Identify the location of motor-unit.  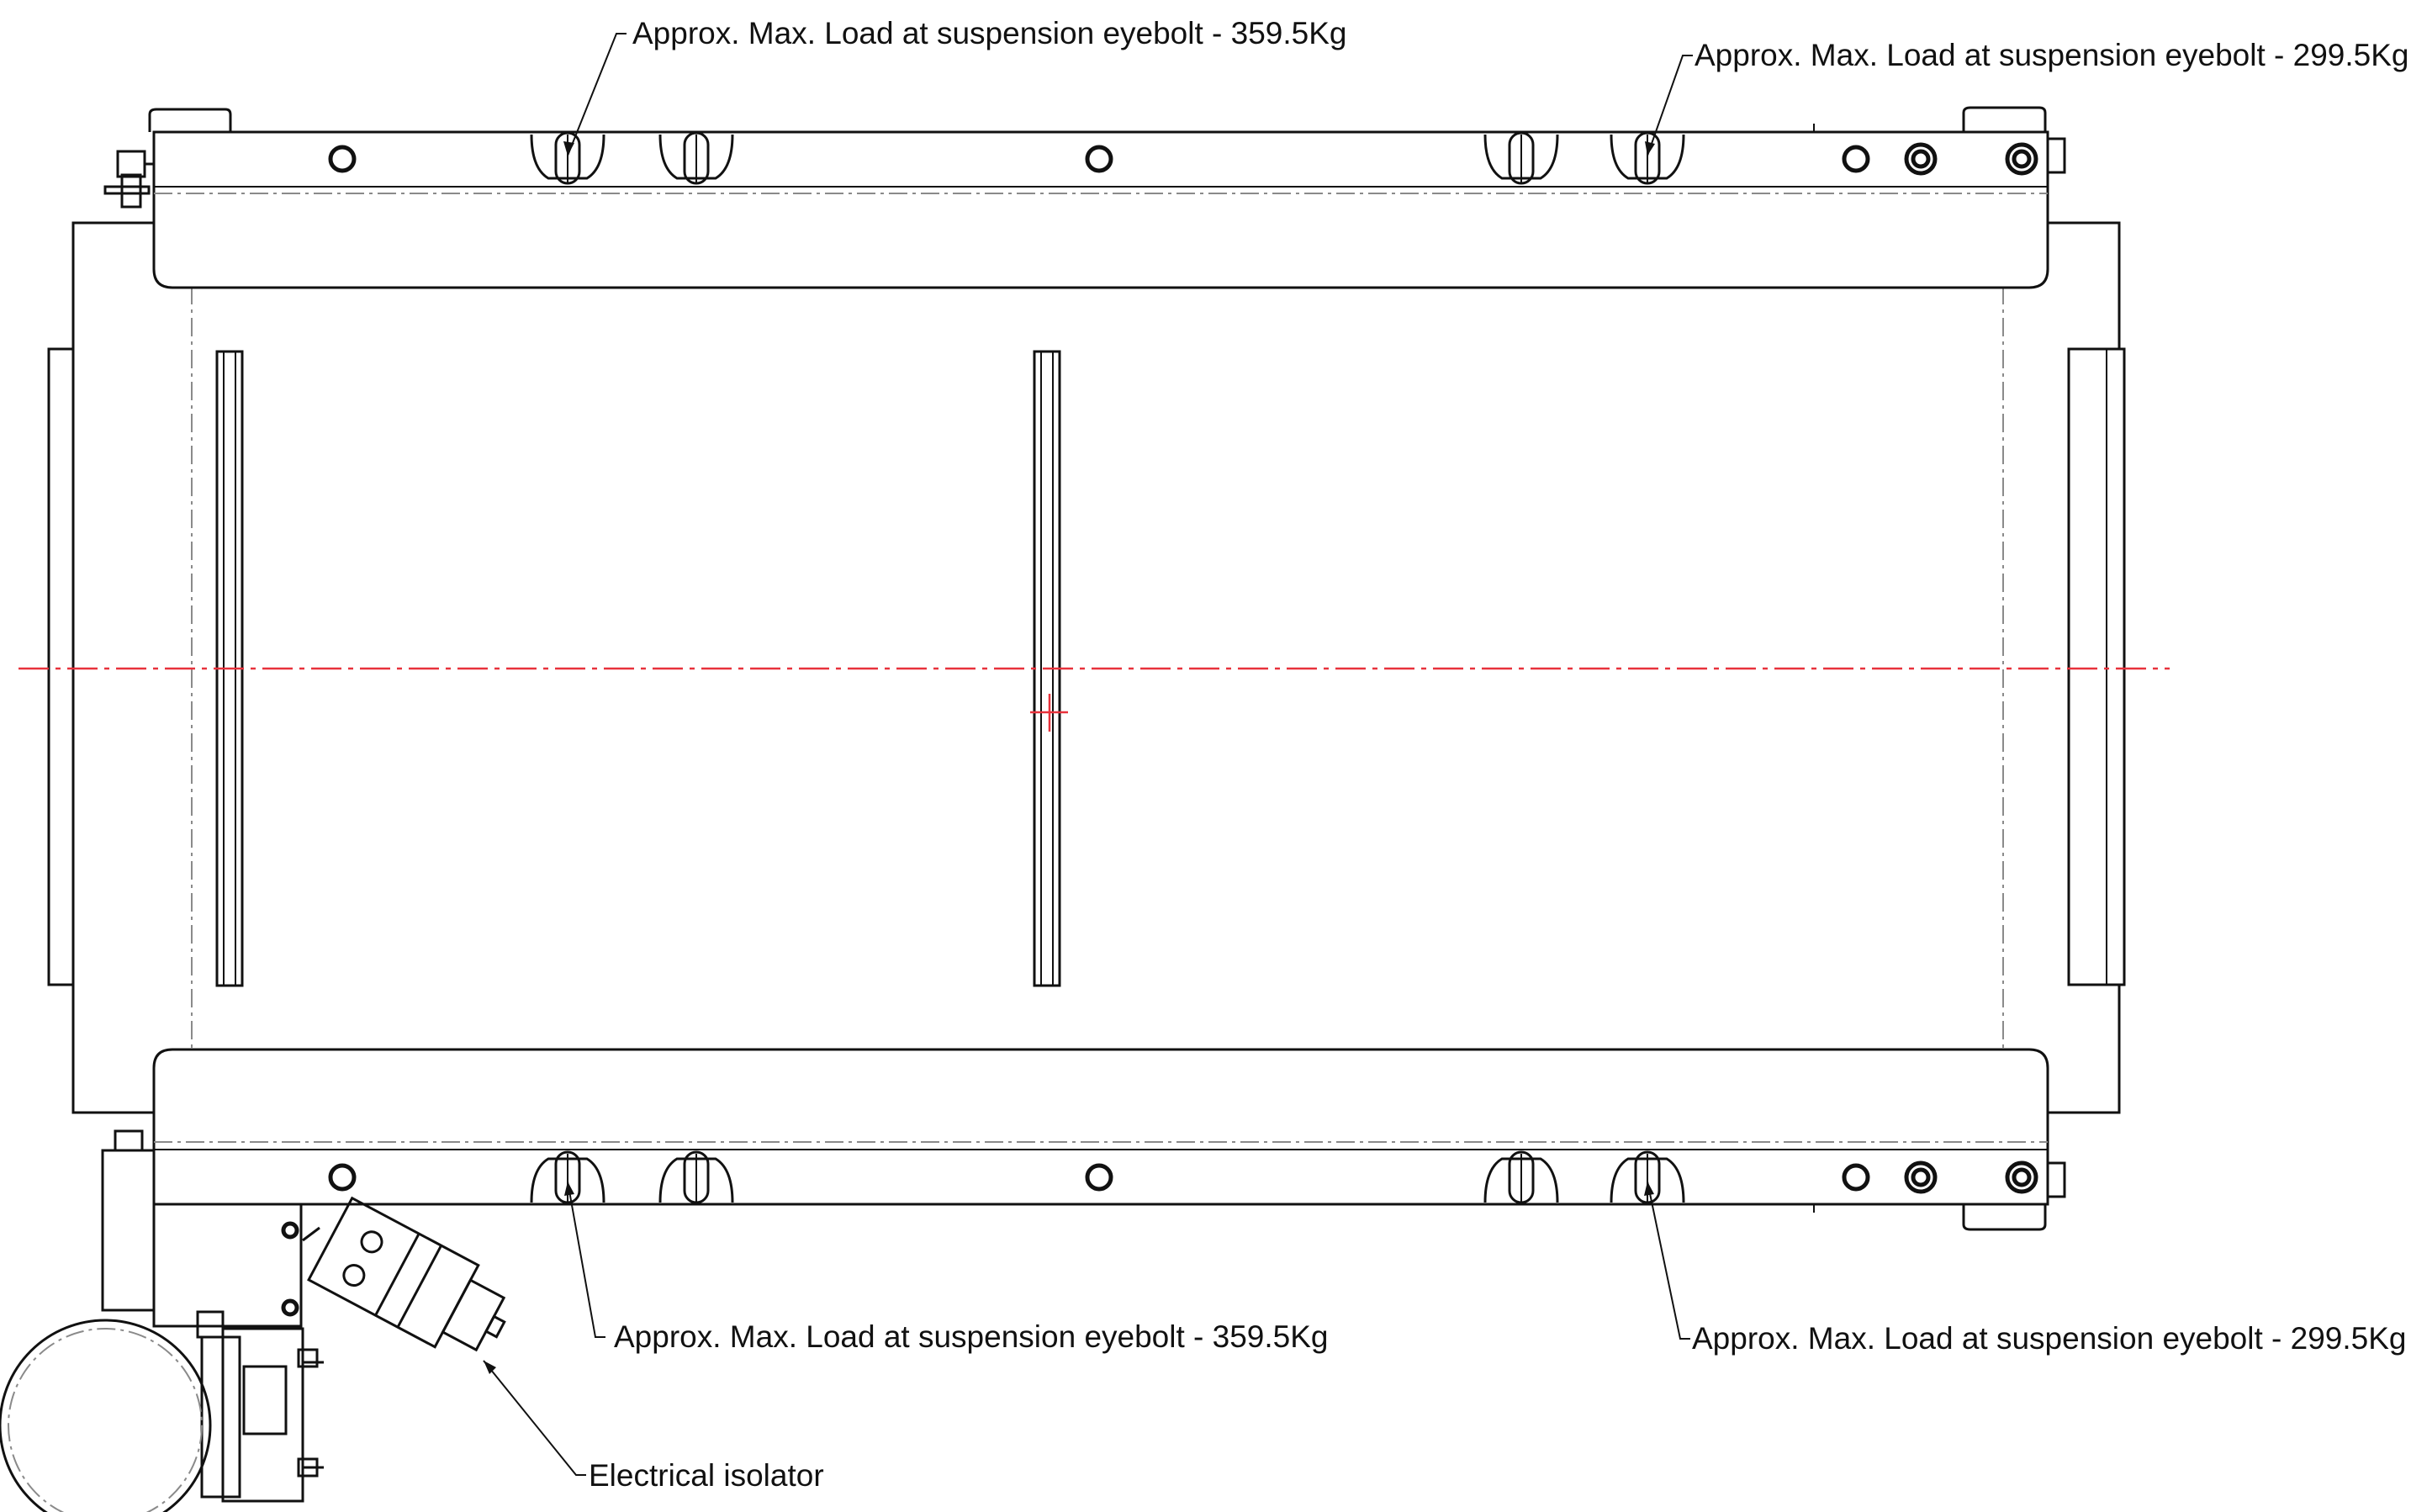
(162, 1320).